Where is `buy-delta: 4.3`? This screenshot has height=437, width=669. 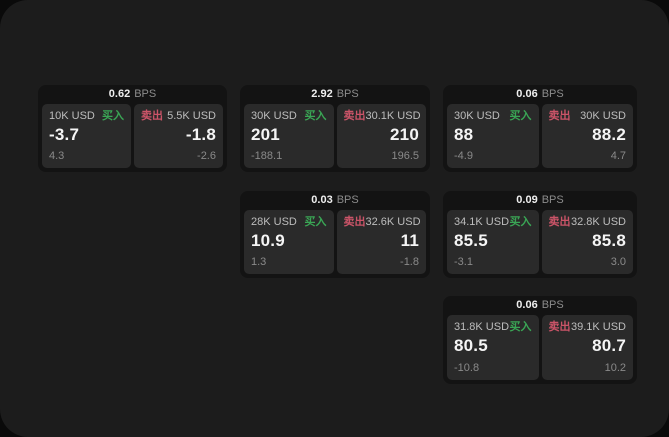 buy-delta: 4.3 is located at coordinates (57, 156).